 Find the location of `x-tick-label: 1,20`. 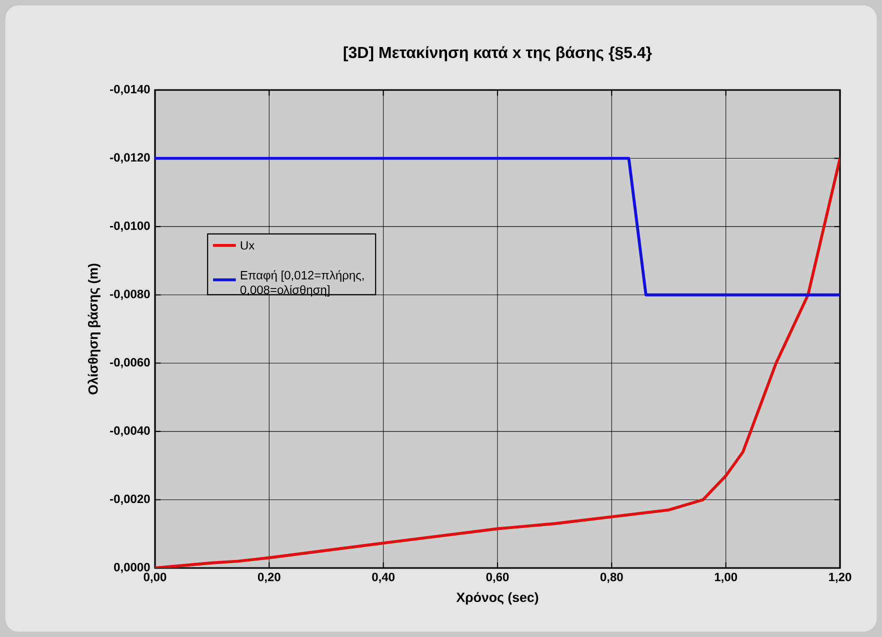

x-tick-label: 1,20 is located at coordinates (840, 577).